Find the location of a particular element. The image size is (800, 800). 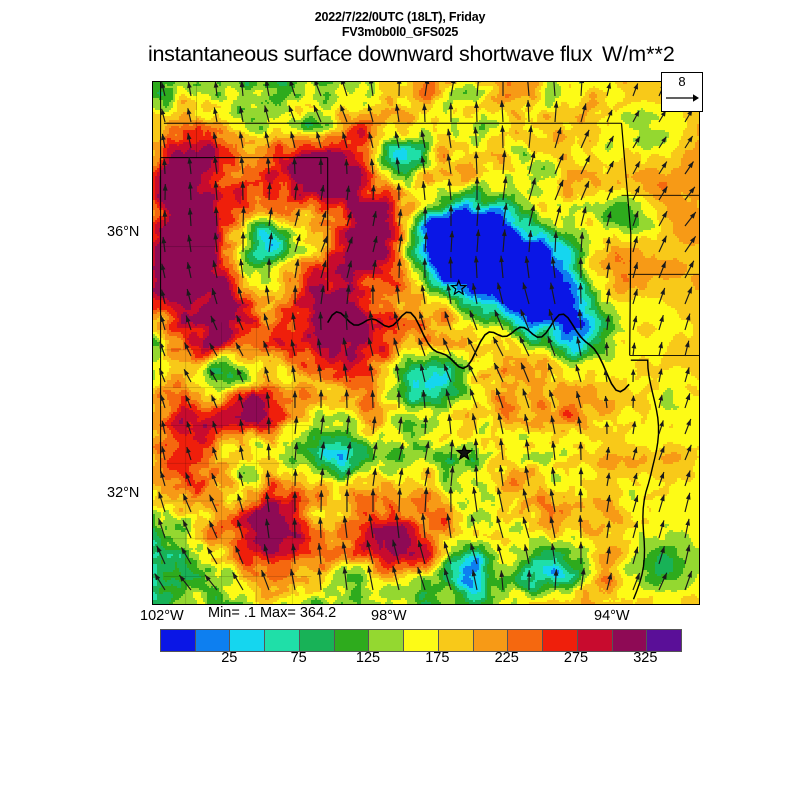

colorbar-tick-125: 125 is located at coordinates (368, 658).